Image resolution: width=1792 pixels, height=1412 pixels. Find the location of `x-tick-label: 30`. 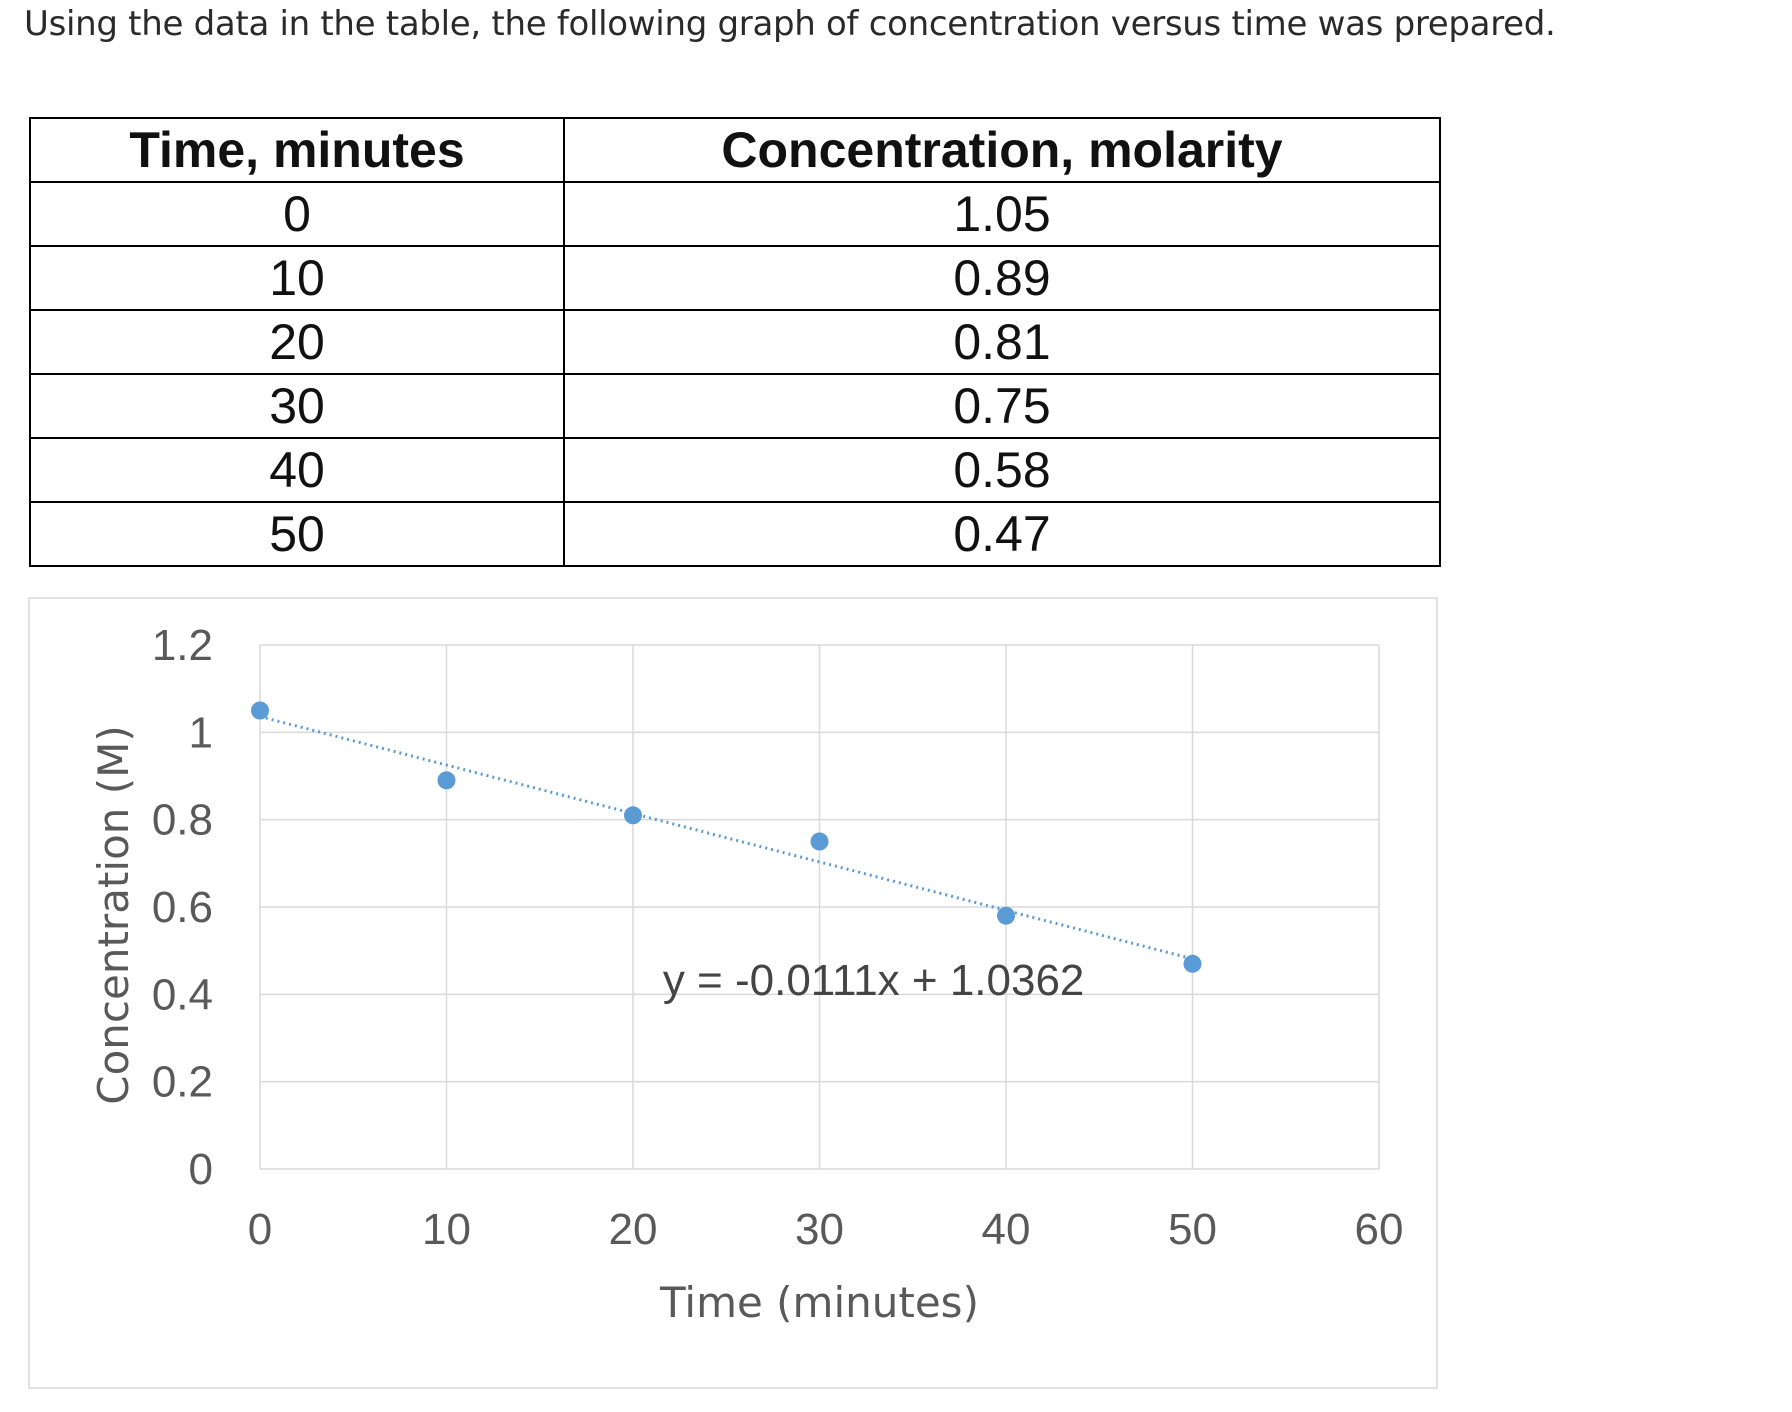

x-tick-label: 30 is located at coordinates (819, 1229).